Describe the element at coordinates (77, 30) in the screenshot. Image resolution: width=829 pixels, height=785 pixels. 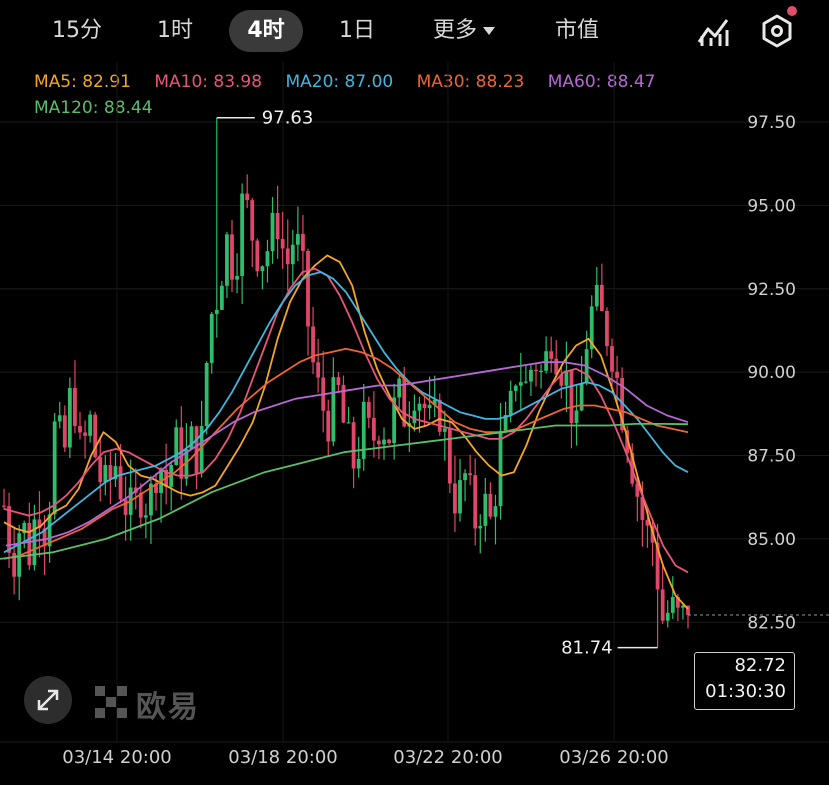
I see `tab-15min: 15分` at that location.